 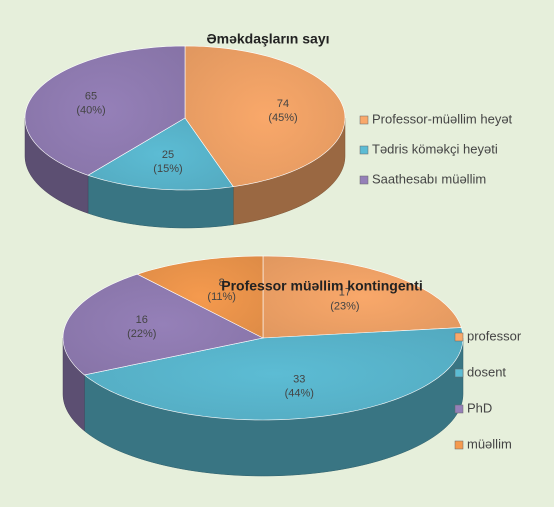 I want to click on data-label-percent: (44%), so click(x=299, y=394).